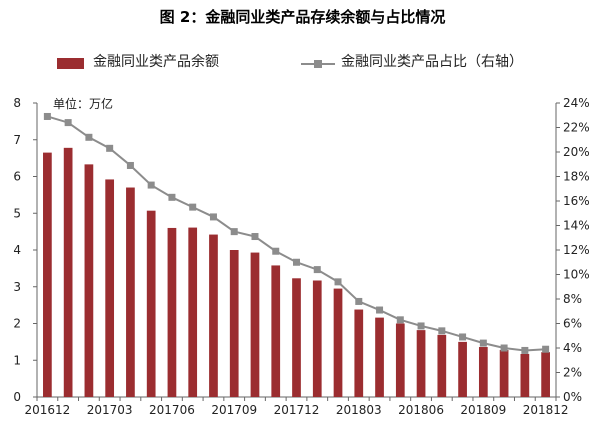 The width and height of the screenshot is (605, 427). What do you see at coordinates (421, 410) in the screenshot?
I see `x-tick-label: 201806` at bounding box center [421, 410].